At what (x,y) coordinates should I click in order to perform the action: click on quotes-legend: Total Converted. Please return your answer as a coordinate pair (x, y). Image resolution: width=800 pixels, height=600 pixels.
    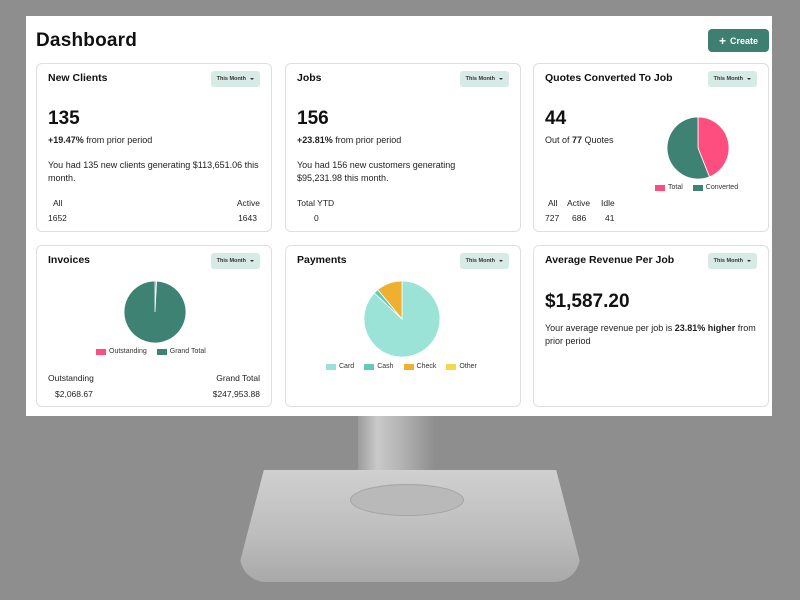
    Looking at the image, I should click on (696, 187).